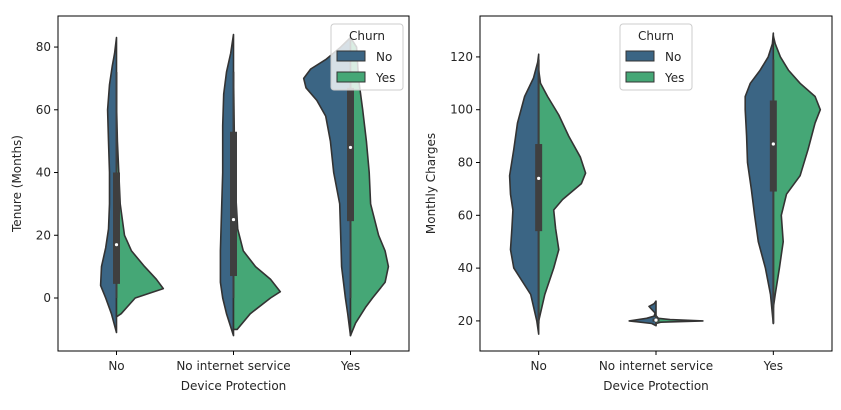 The width and height of the screenshot is (841, 410). I want to click on y-axis-label: Monthly Charges, so click(431, 183).